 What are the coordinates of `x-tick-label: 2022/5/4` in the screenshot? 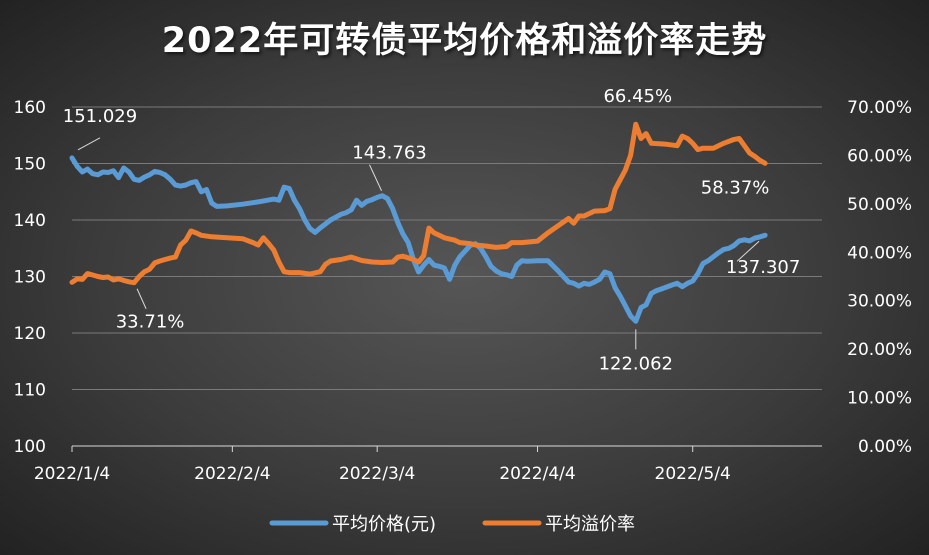 It's located at (693, 474).